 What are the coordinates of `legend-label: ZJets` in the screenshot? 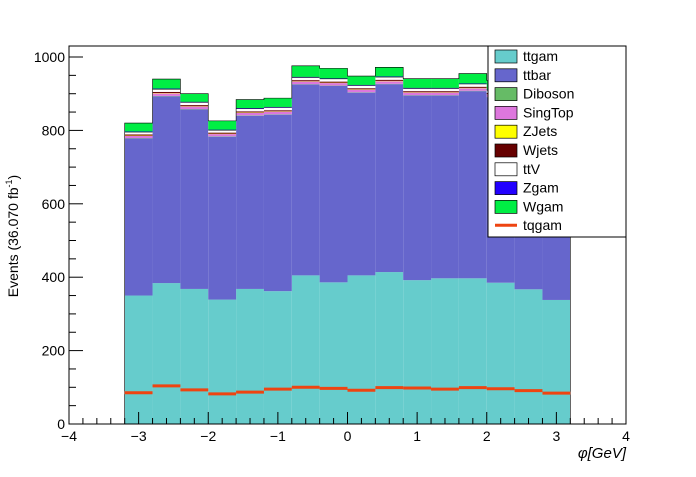 It's located at (540, 131).